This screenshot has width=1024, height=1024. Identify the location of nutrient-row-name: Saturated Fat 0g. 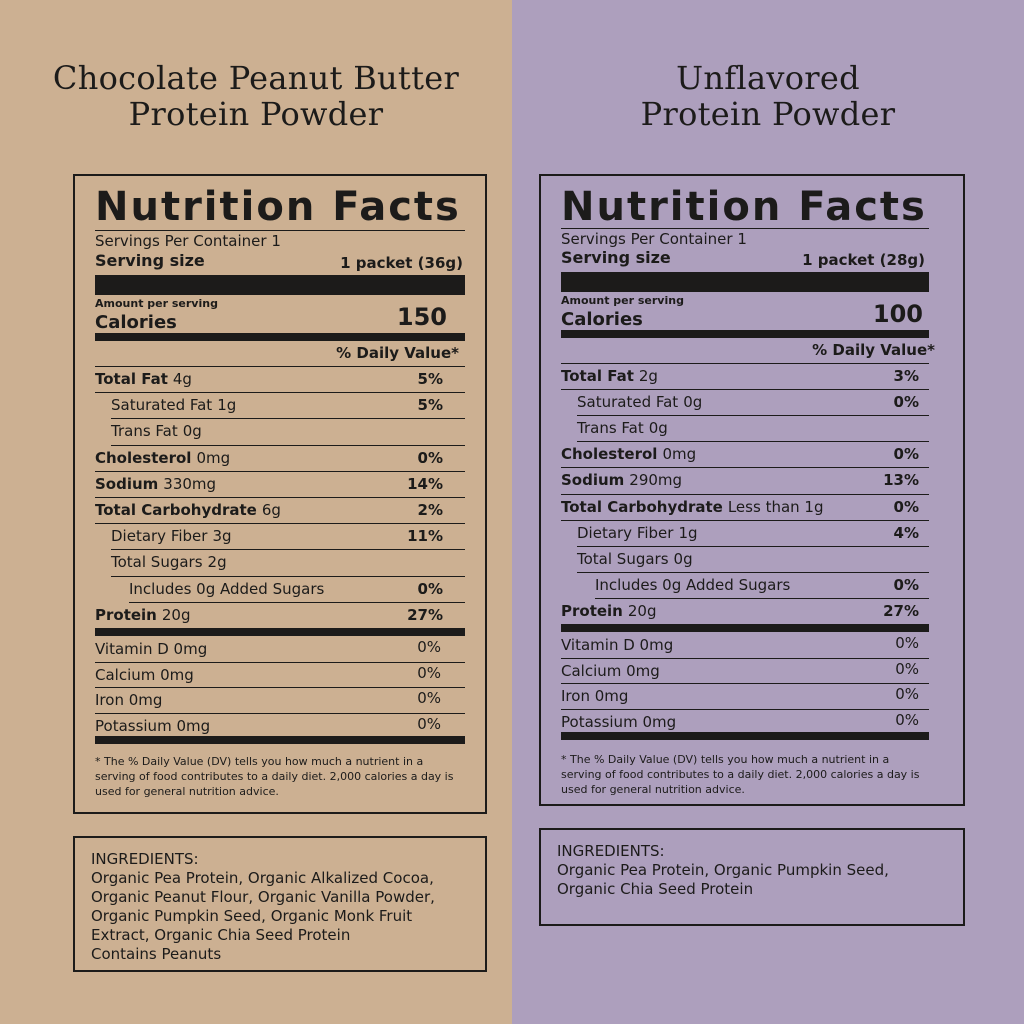
(640, 402).